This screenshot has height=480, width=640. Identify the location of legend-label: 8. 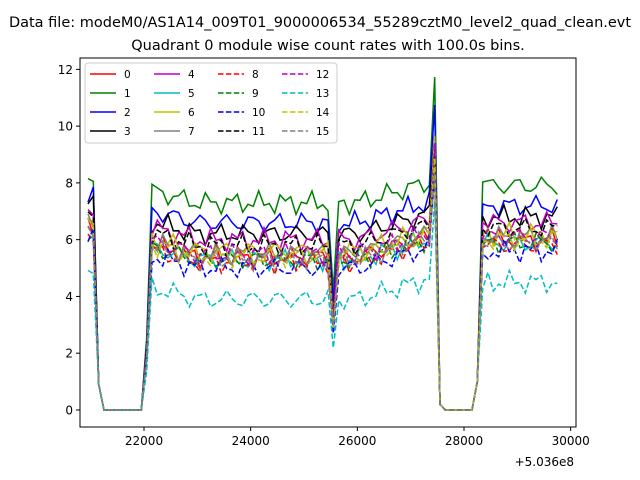
(255, 75).